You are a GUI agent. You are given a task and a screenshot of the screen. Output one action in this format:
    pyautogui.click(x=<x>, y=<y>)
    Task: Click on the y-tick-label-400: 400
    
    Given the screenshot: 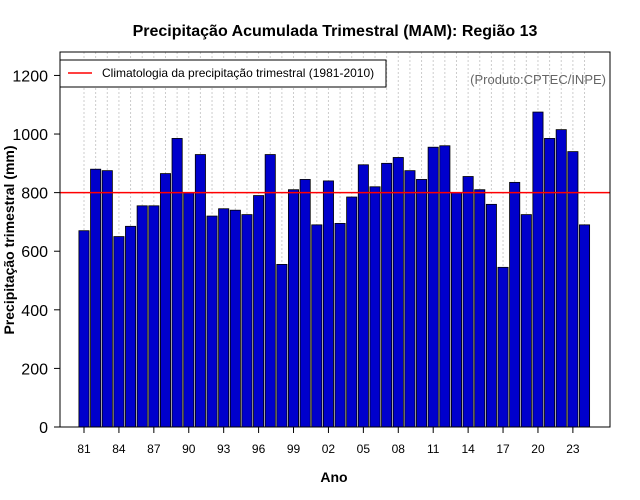 What is the action you would take?
    pyautogui.click(x=34, y=311)
    